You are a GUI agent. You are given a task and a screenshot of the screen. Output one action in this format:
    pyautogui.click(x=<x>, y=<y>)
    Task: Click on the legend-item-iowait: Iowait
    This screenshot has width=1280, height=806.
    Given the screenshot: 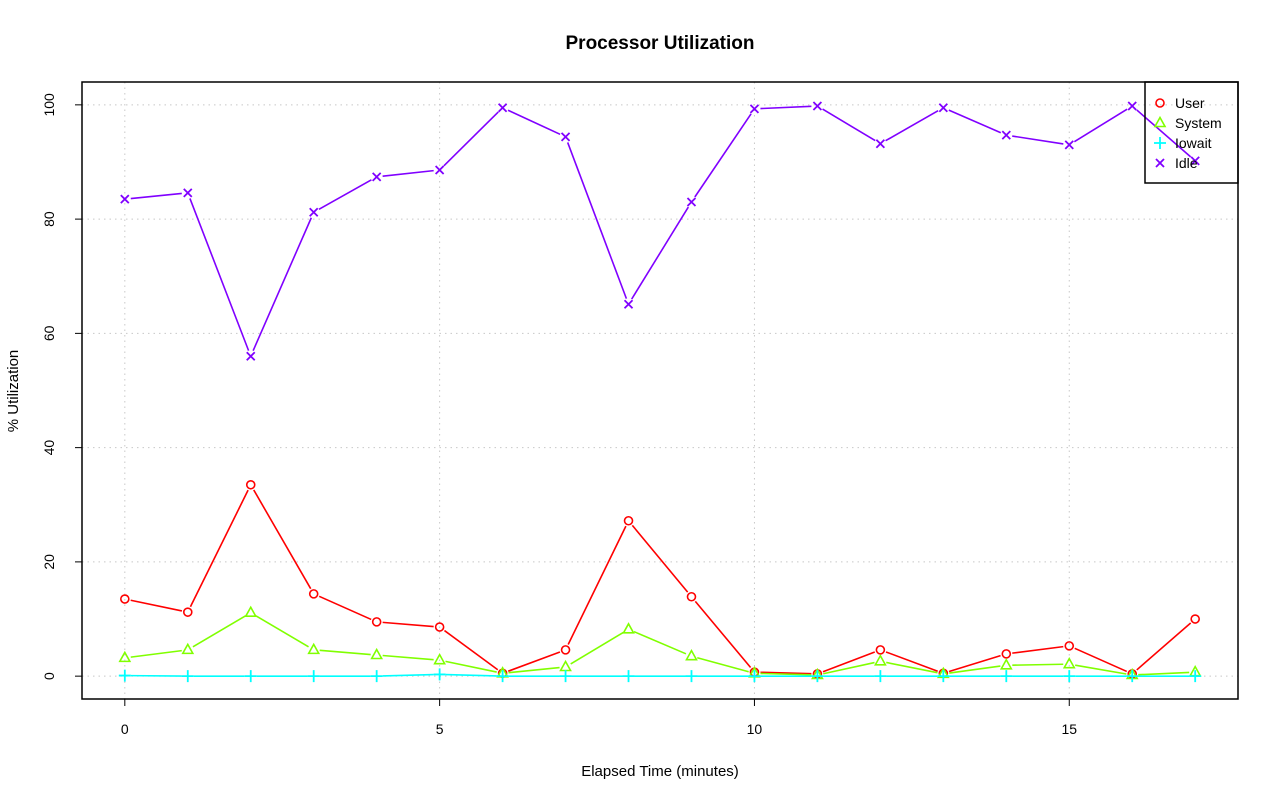 What is the action you would take?
    pyautogui.click(x=1183, y=143)
    